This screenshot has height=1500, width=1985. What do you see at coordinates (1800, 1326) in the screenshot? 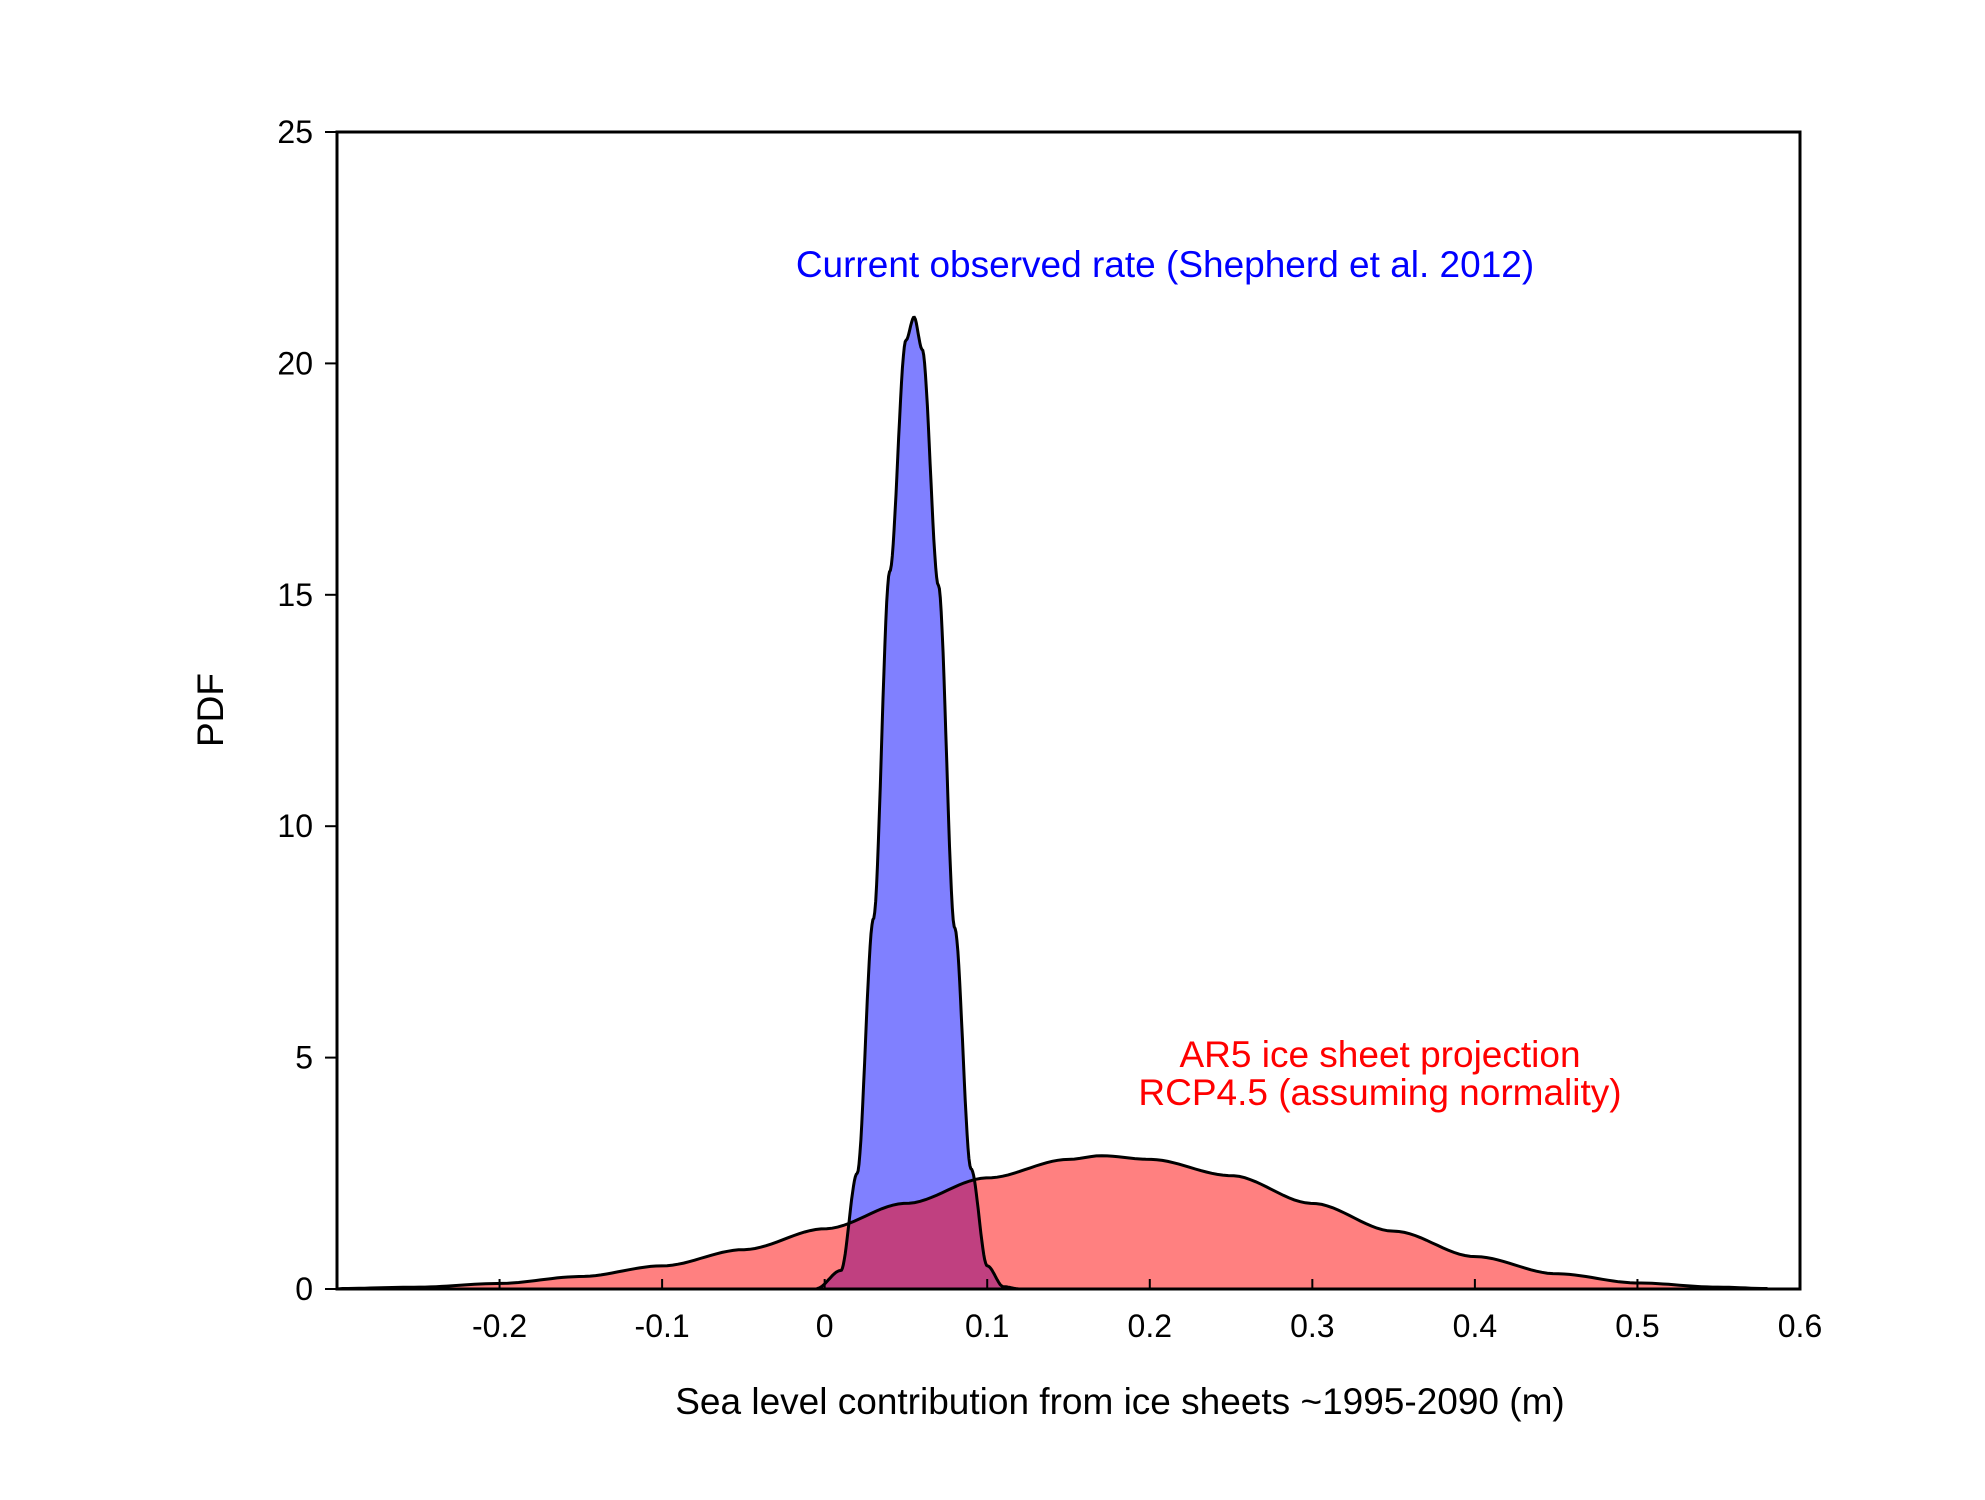
I see `x-tick-label: 0.6` at bounding box center [1800, 1326].